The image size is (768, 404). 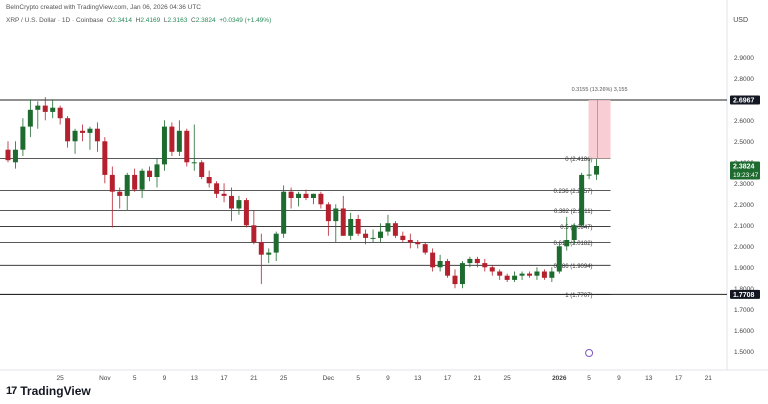 What do you see at coordinates (744, 166) in the screenshot?
I see `price-badge-value: 2.3824` at bounding box center [744, 166].